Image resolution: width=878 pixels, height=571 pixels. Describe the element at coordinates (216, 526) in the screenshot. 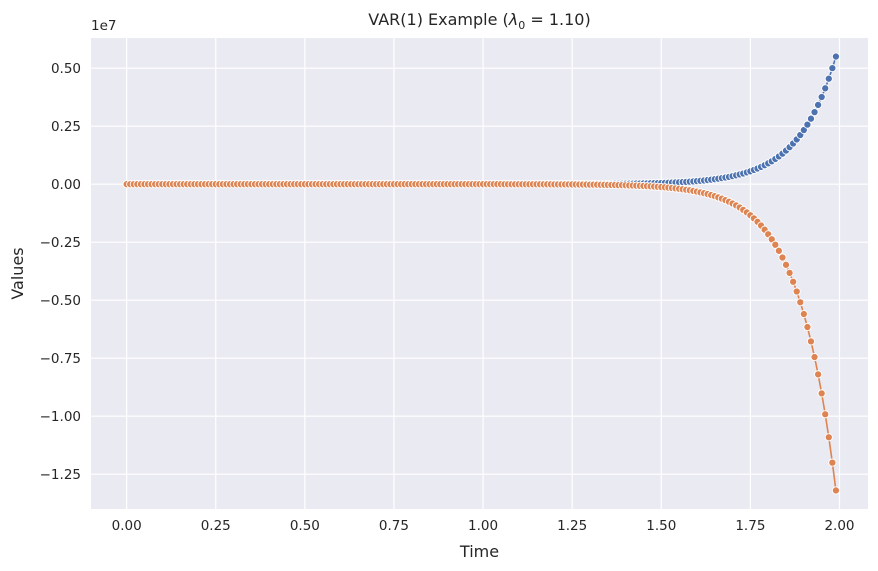

I see `x-tick-label: 0.25` at that location.